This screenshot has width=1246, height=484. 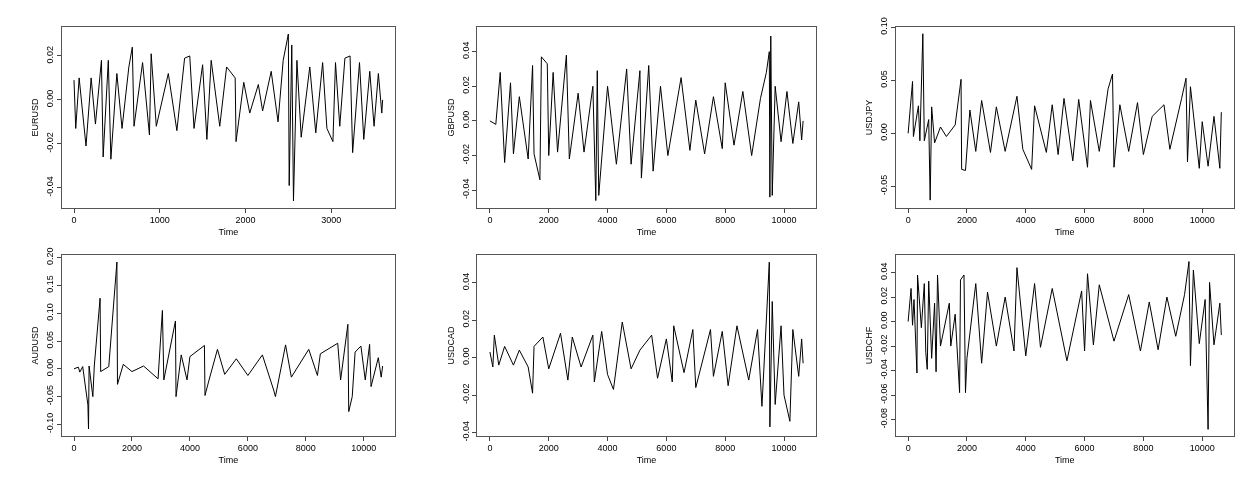 I want to click on y-axis-title: USDJPY, so click(x=869, y=117).